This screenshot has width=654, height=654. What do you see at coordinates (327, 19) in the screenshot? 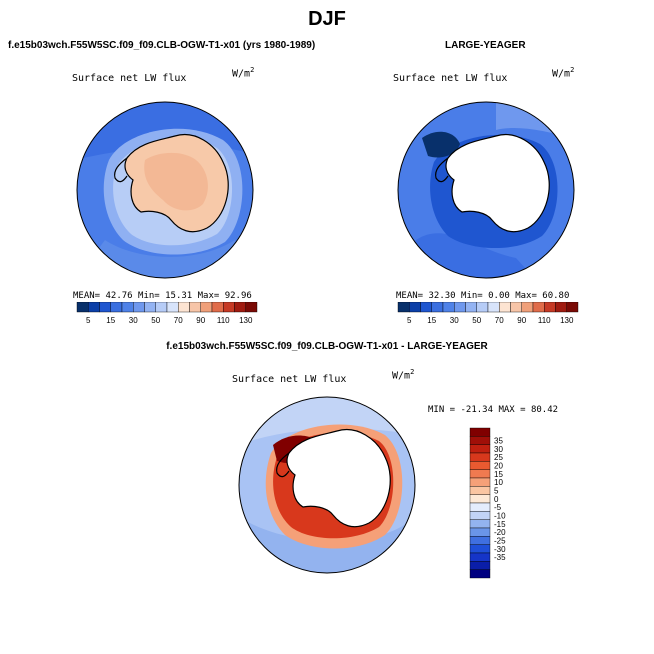
I see `main-title: DJF` at bounding box center [327, 19].